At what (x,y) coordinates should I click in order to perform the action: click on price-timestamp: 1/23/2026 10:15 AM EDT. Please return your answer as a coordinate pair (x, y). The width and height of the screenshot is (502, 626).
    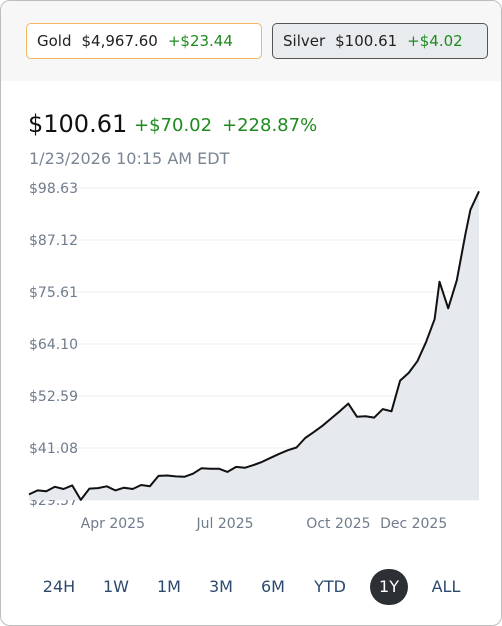
    Looking at the image, I should click on (129, 158).